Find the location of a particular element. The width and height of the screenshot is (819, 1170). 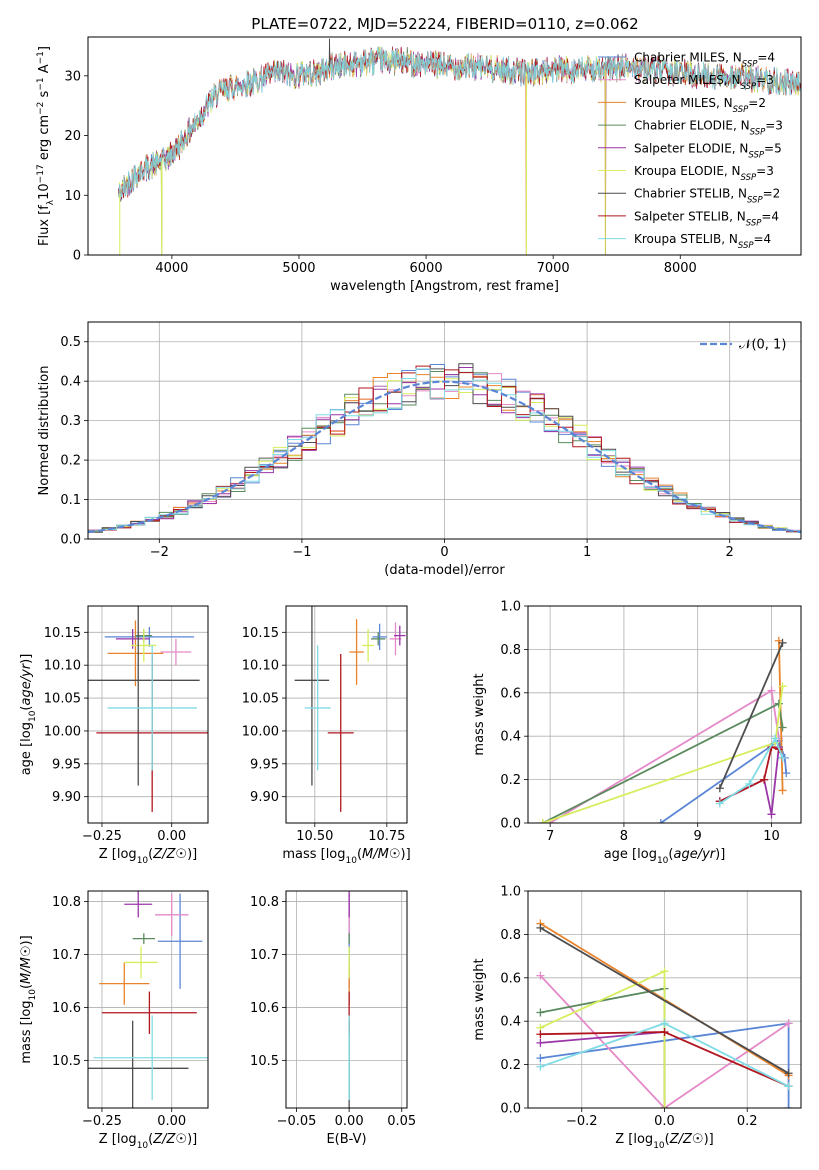

mass-vs-z-frame is located at coordinates (148, 999).